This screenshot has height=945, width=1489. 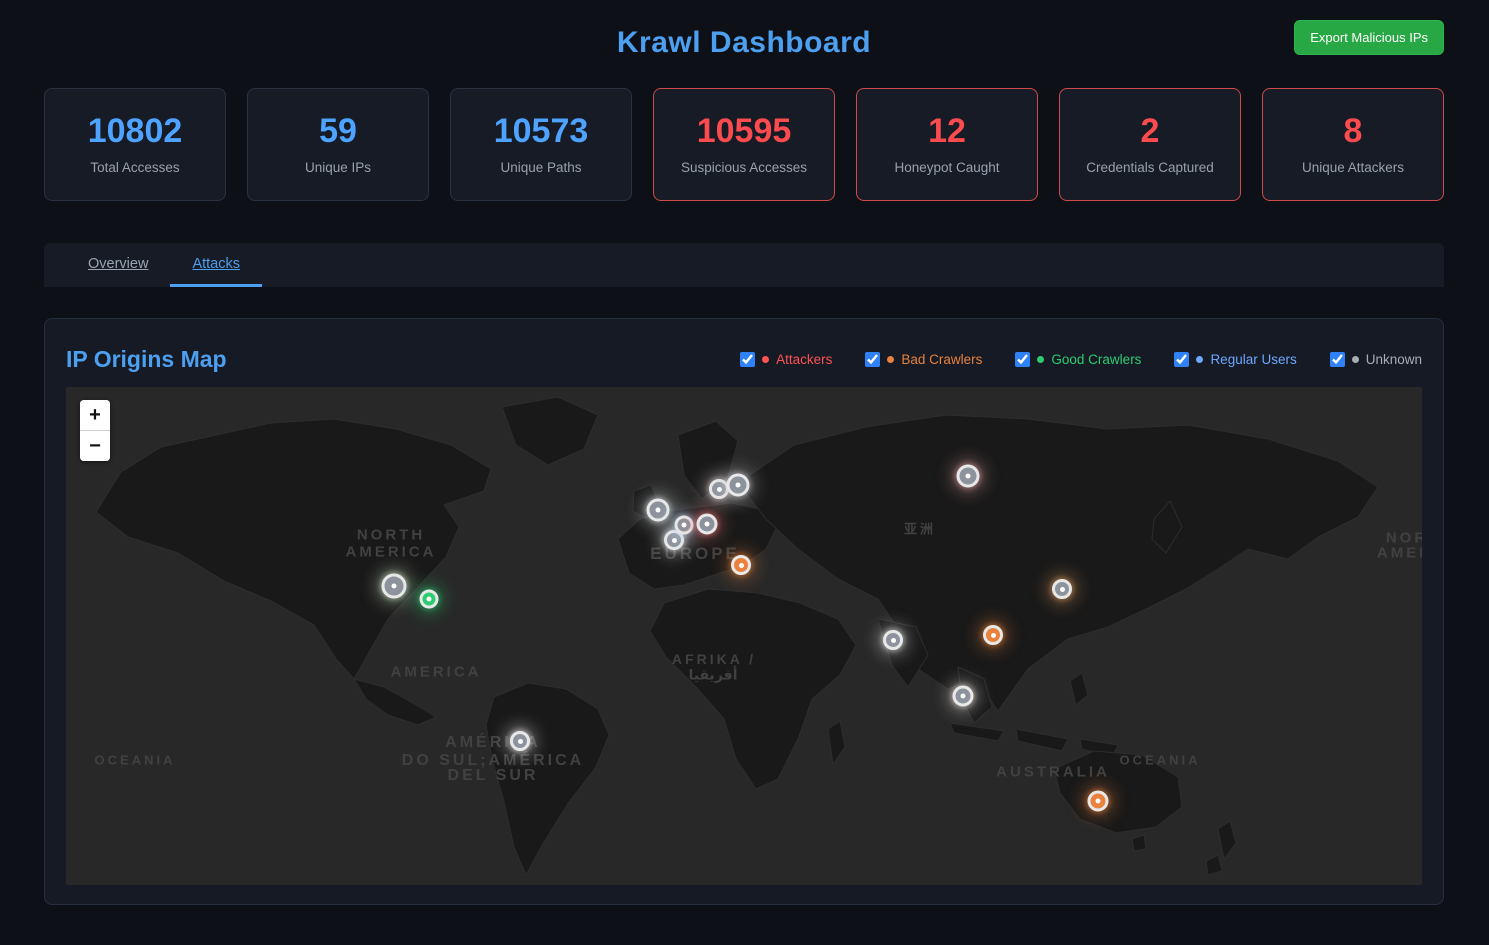 I want to click on legend-label: Unknown, so click(x=1393, y=359).